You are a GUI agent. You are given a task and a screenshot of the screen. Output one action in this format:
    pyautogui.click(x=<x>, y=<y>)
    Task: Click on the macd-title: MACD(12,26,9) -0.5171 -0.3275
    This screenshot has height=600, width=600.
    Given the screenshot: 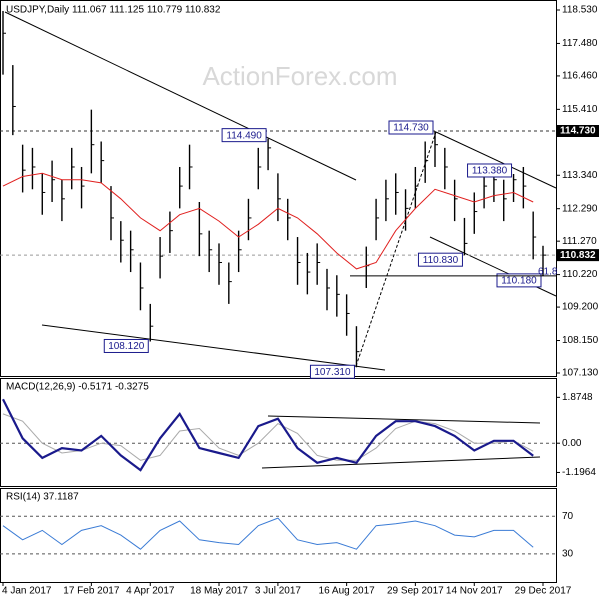 What is the action you would take?
    pyautogui.click(x=77, y=387)
    